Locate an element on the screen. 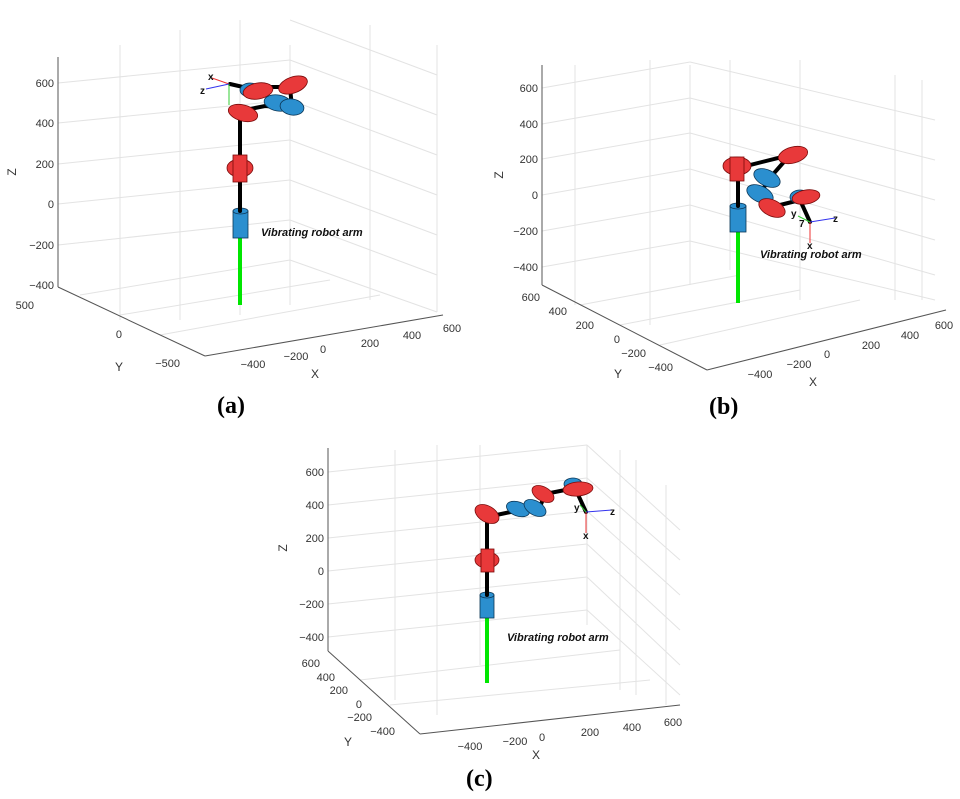 This screenshot has width=960, height=799. end-frame-c: y z x is located at coordinates (594, 522).